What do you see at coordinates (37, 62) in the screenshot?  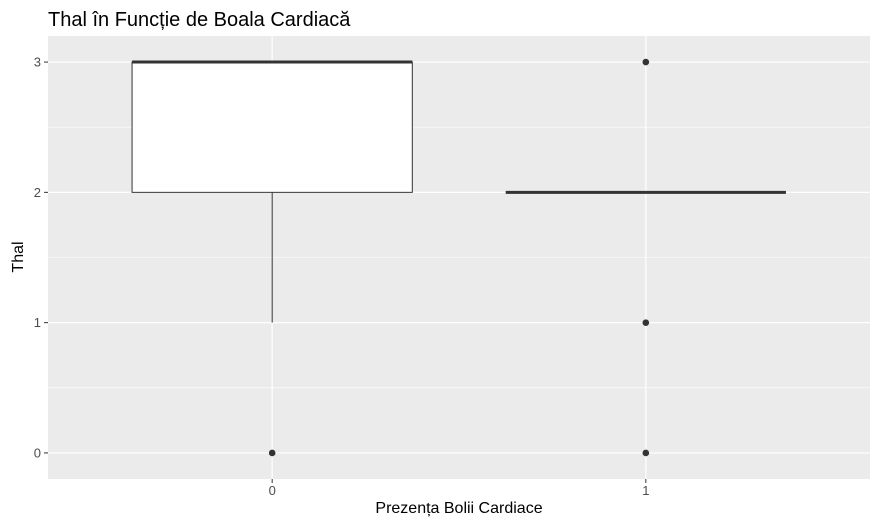 I see `y-tick-label: 3` at bounding box center [37, 62].